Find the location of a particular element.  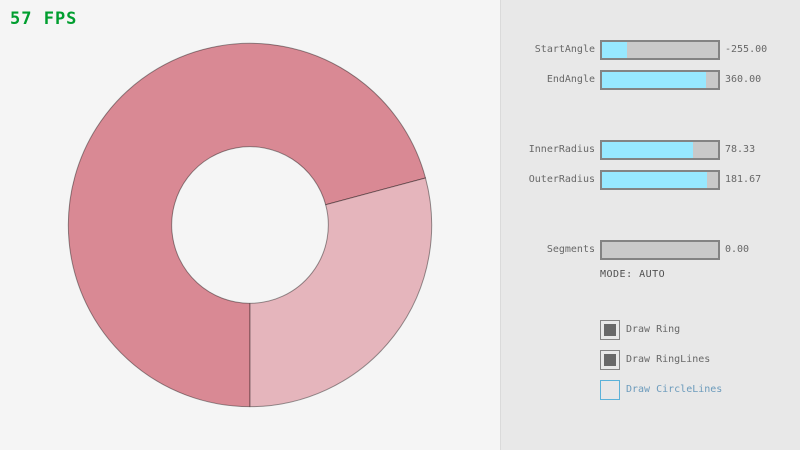

end-angle-value: 360.00 is located at coordinates (743, 79).